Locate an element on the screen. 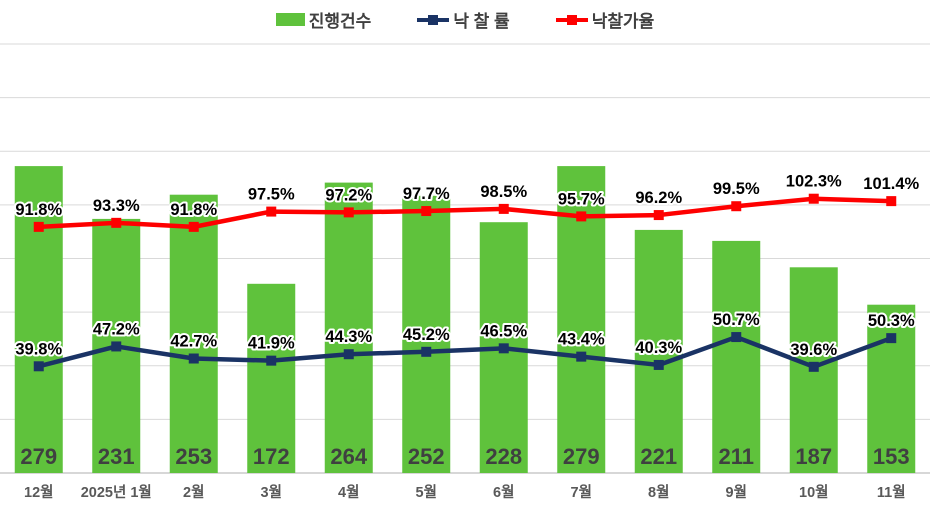 This screenshot has width=930, height=506. bid-rate-line is located at coordinates (465, 352).